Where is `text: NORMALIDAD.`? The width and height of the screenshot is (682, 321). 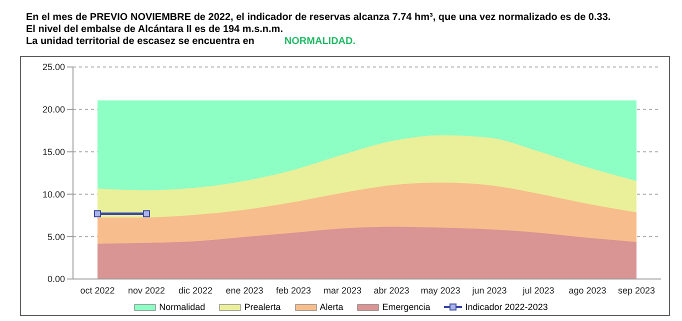
text: NORMALIDAD. is located at coordinates (320, 41).